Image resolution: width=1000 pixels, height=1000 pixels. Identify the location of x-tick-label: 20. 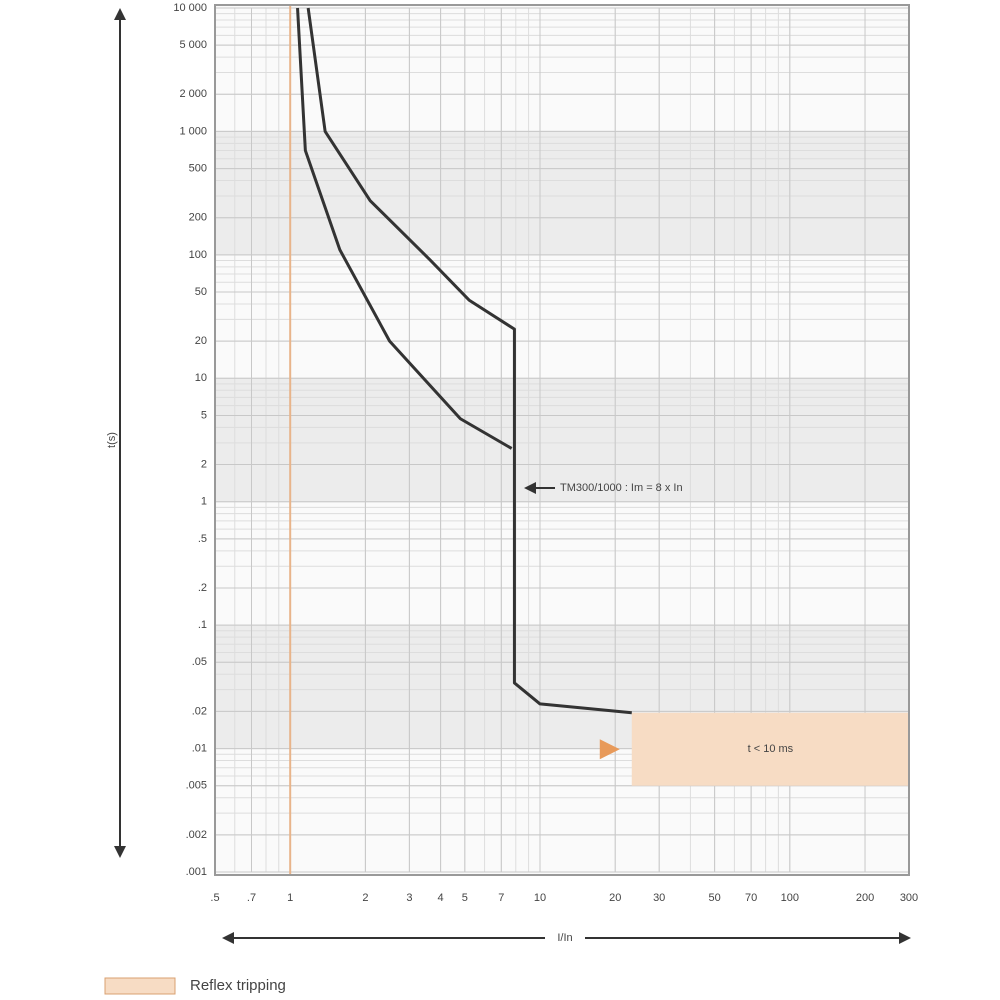
(615, 898).